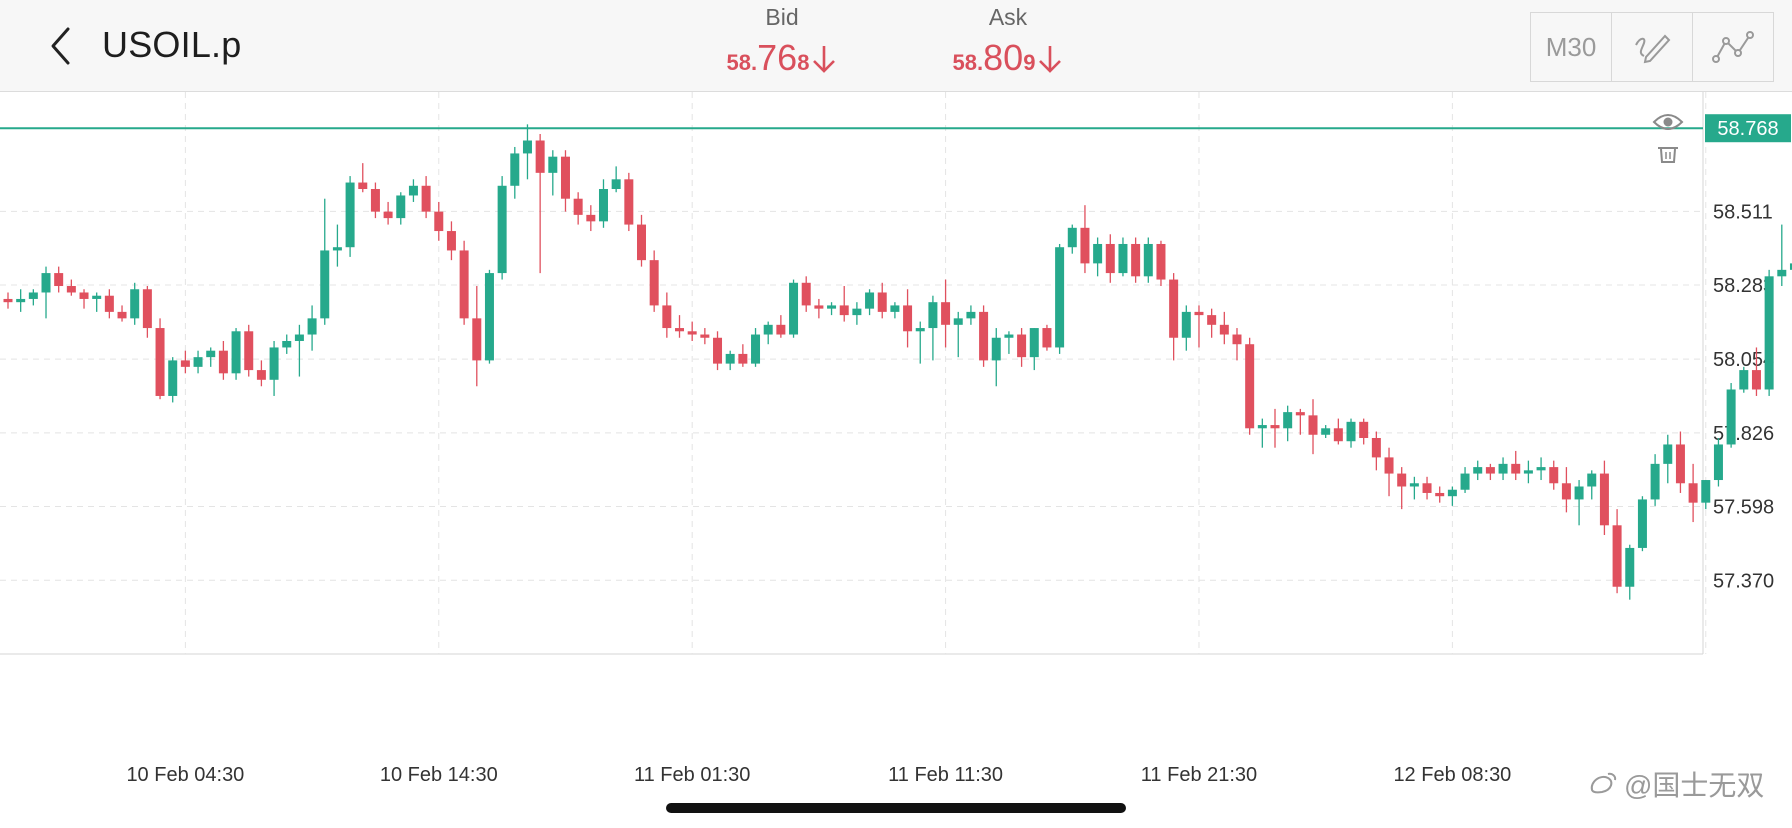 The height and width of the screenshot is (828, 1792). Describe the element at coordinates (1571, 47) in the screenshot. I see `timeframe-button: M30` at that location.